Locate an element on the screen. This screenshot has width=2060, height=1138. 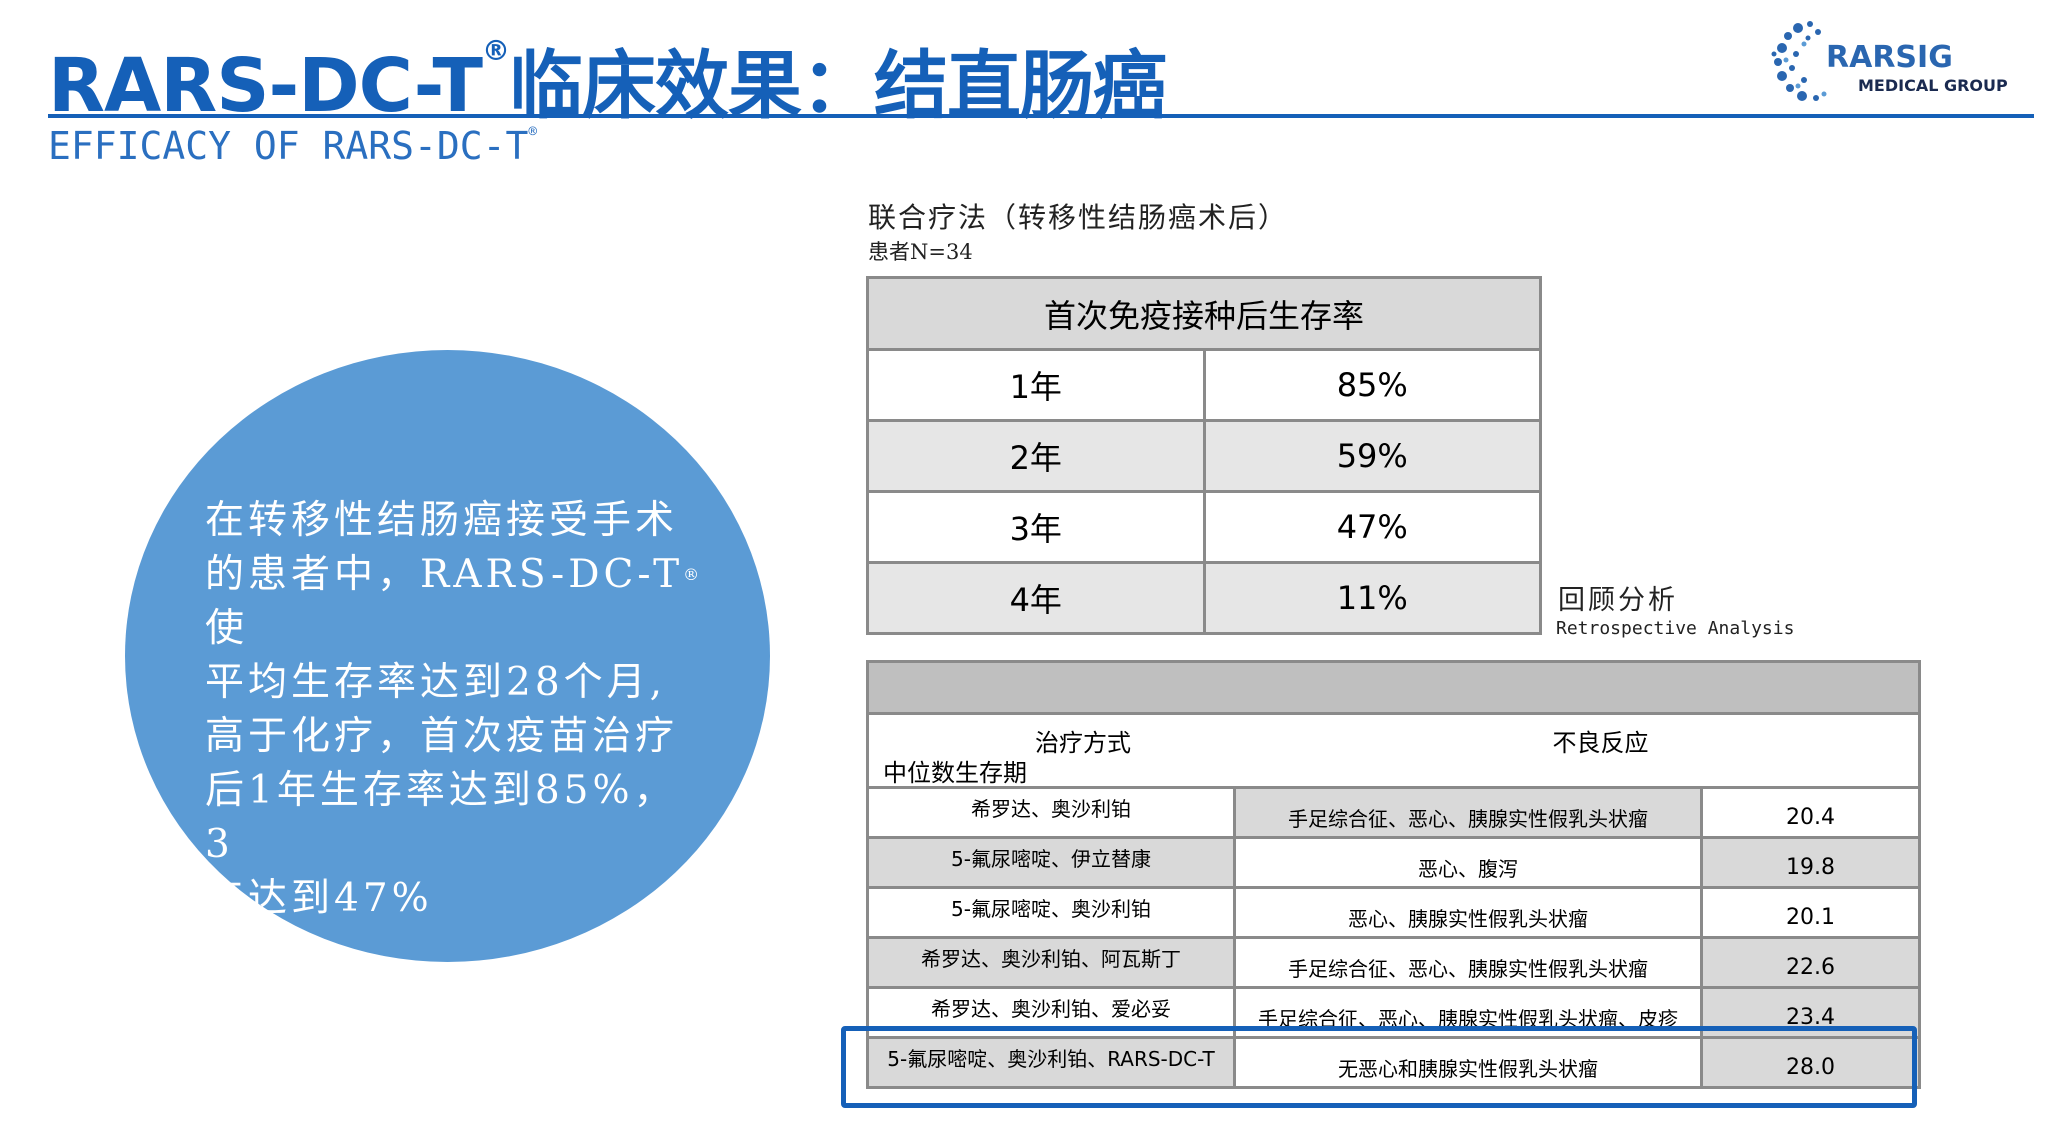
survival-table: 首次免疫接种后生存率 1年 85% 2年 59% 3年 47% 4年 11% is located at coordinates (1204, 455).